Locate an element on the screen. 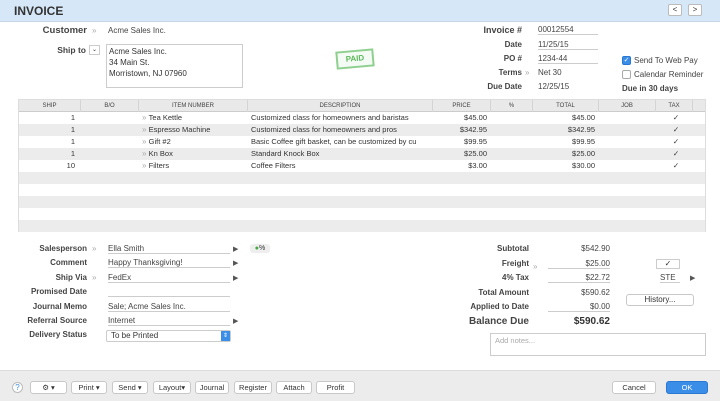 Image resolution: width=720 pixels, height=401 pixels. print-button: Print ▾ is located at coordinates (89, 387).